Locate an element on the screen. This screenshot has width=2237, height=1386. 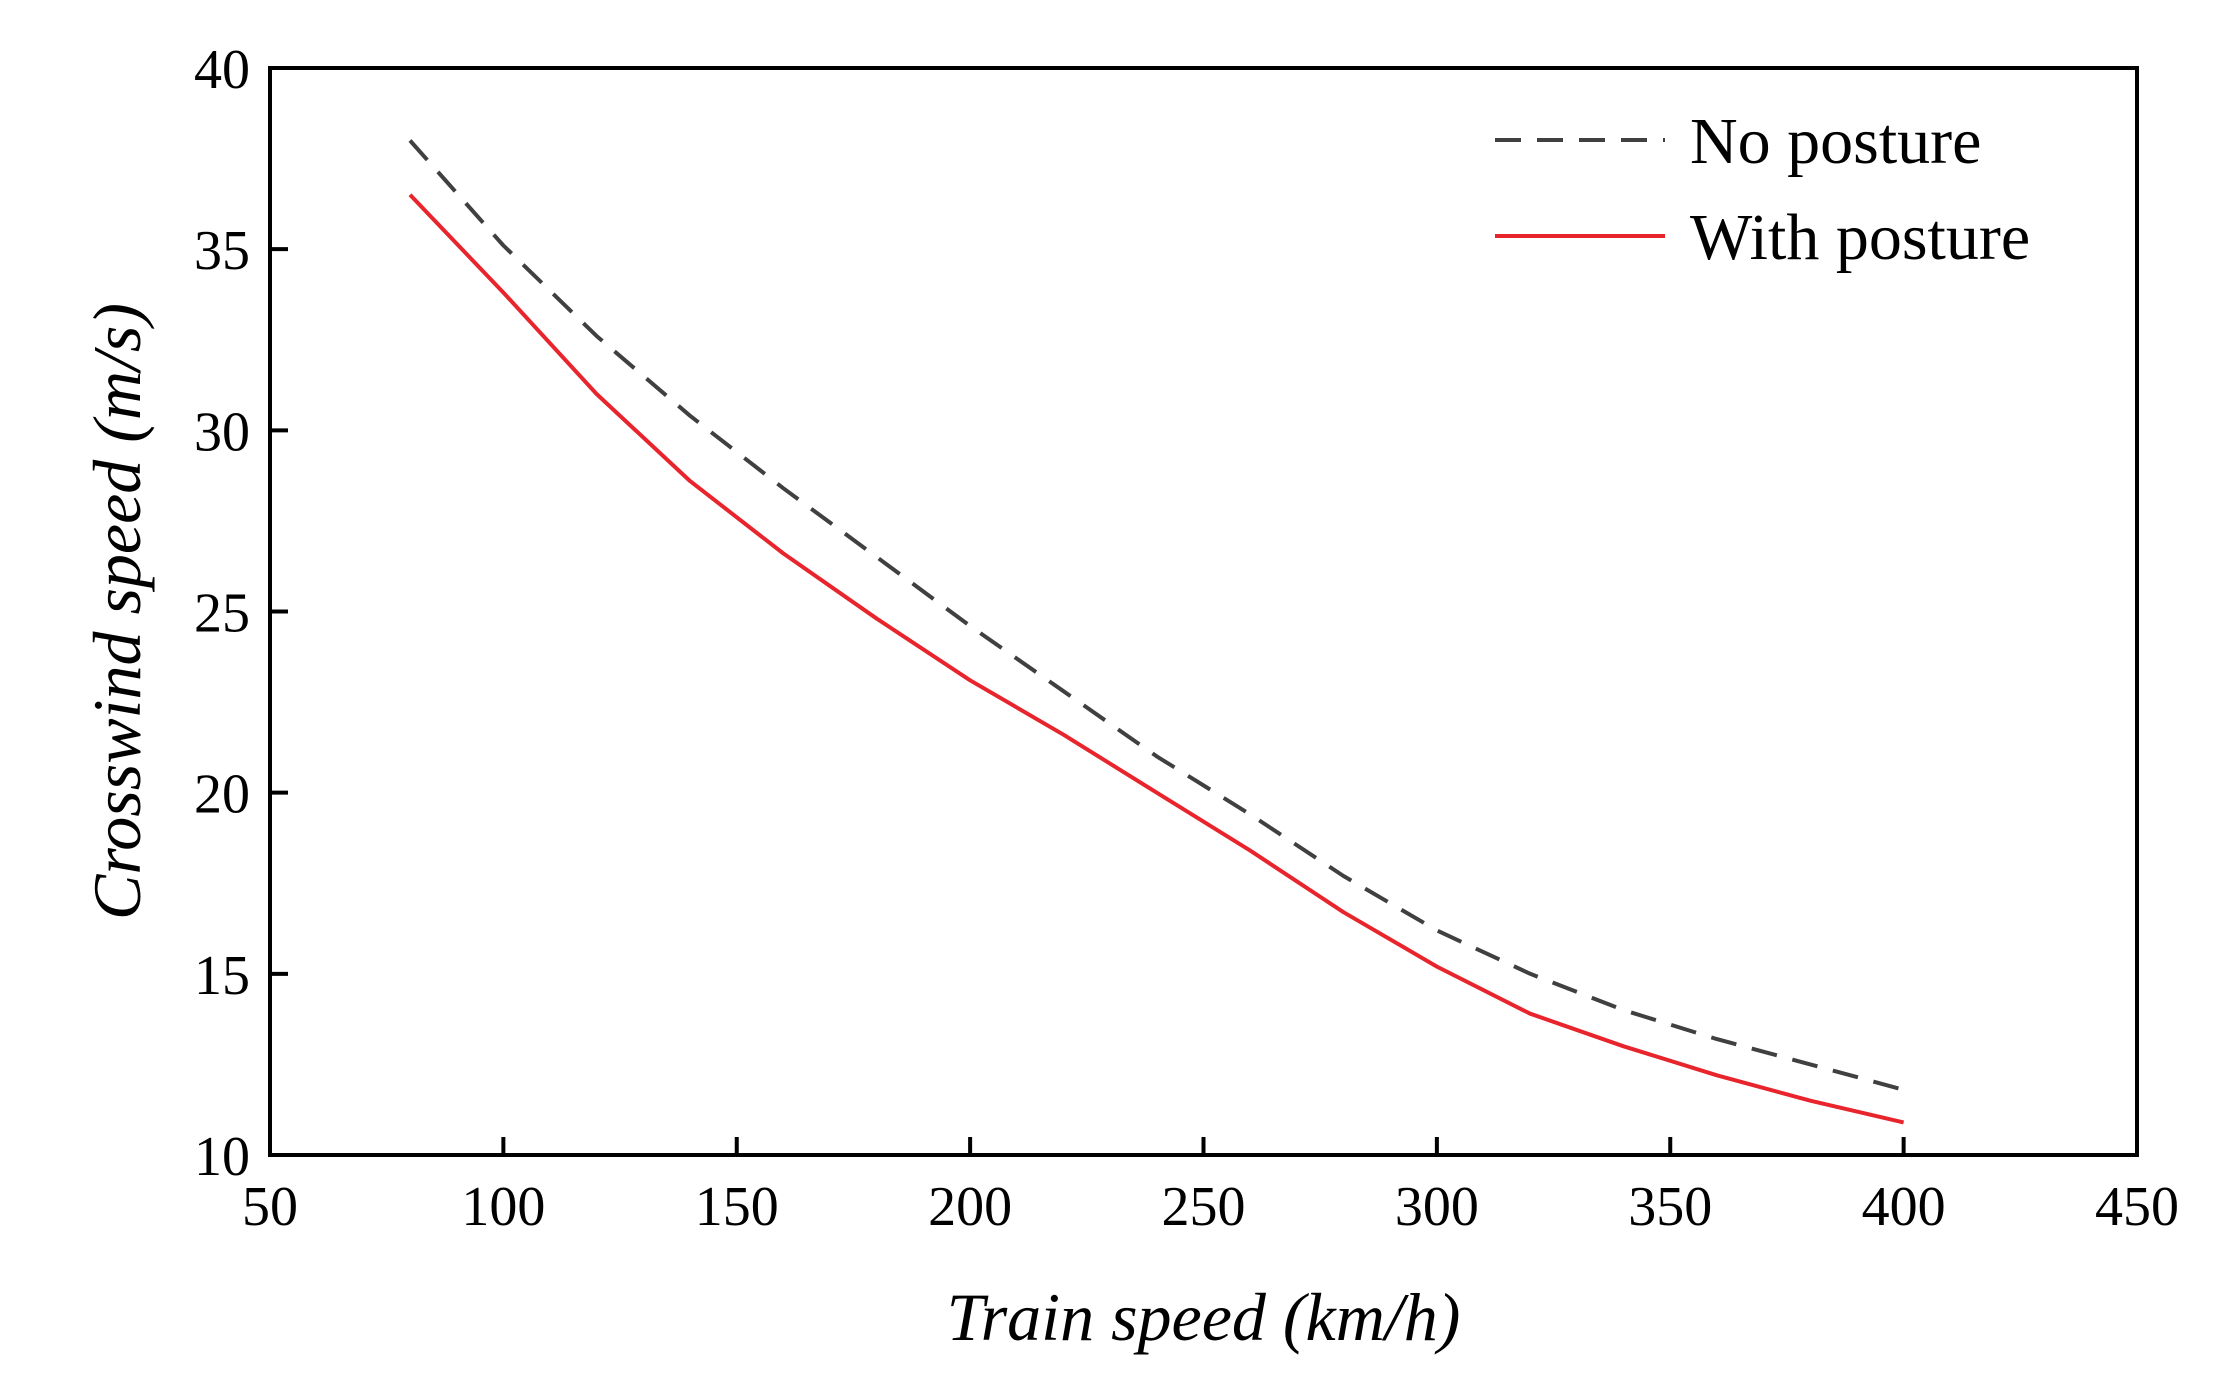
x-axis-title: Train speed (km/h) is located at coordinates (1204, 1317).